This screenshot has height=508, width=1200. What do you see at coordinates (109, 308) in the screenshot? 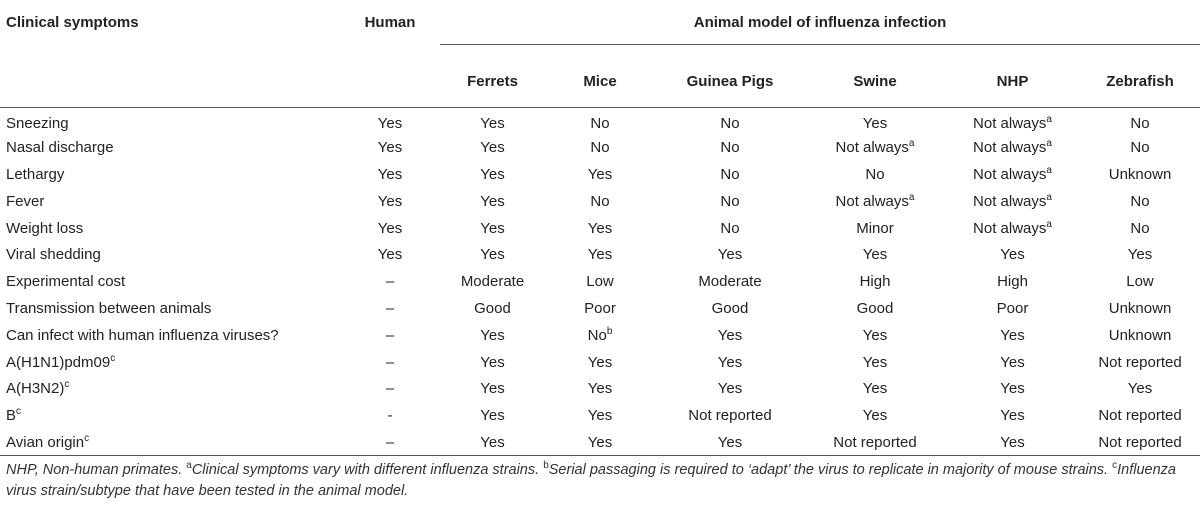
I see `row-label-text: Transmission between animals` at bounding box center [109, 308].